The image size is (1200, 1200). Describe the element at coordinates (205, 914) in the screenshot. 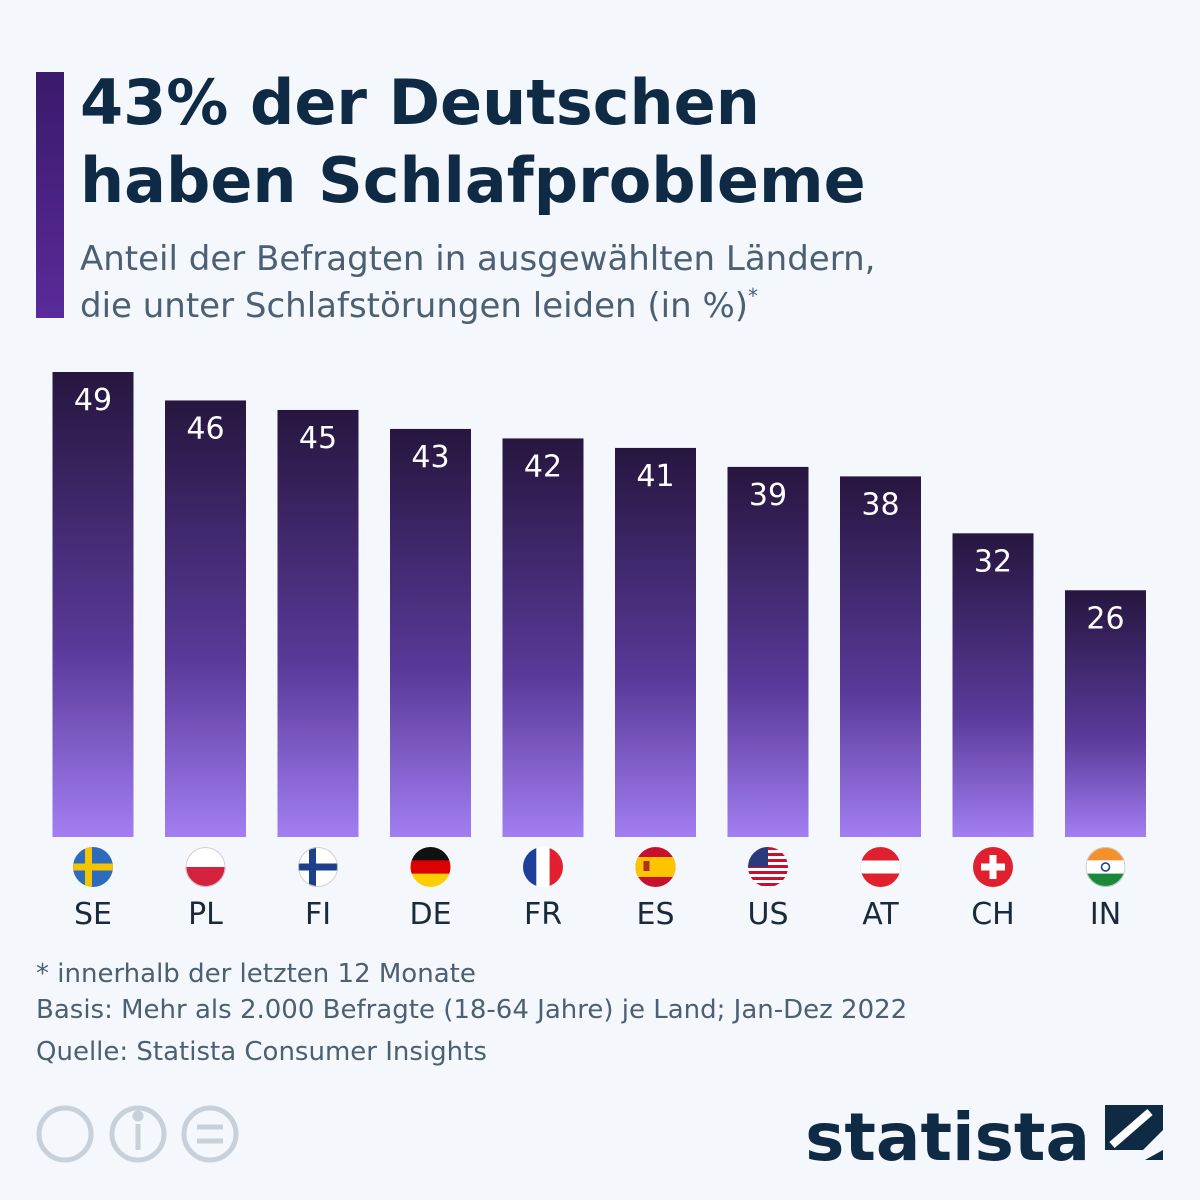

I see `category-label: PL` at that location.